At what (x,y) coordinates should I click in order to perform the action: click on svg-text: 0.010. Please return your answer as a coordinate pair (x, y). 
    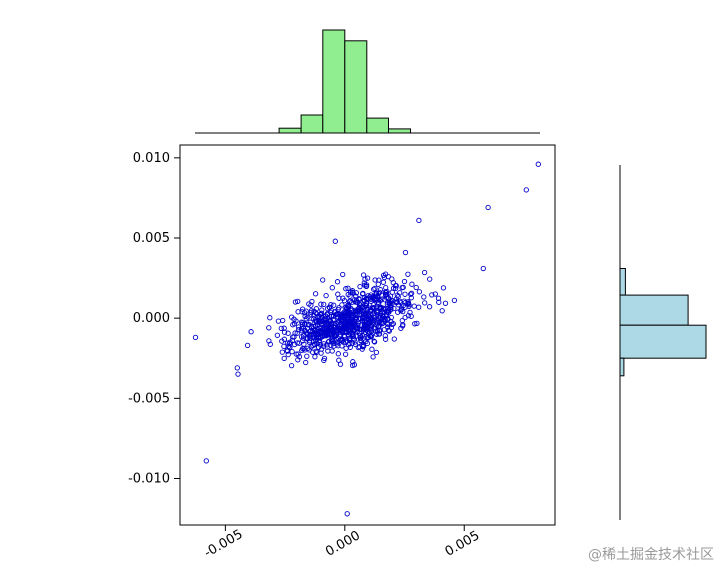
    Looking at the image, I should click on (151, 158).